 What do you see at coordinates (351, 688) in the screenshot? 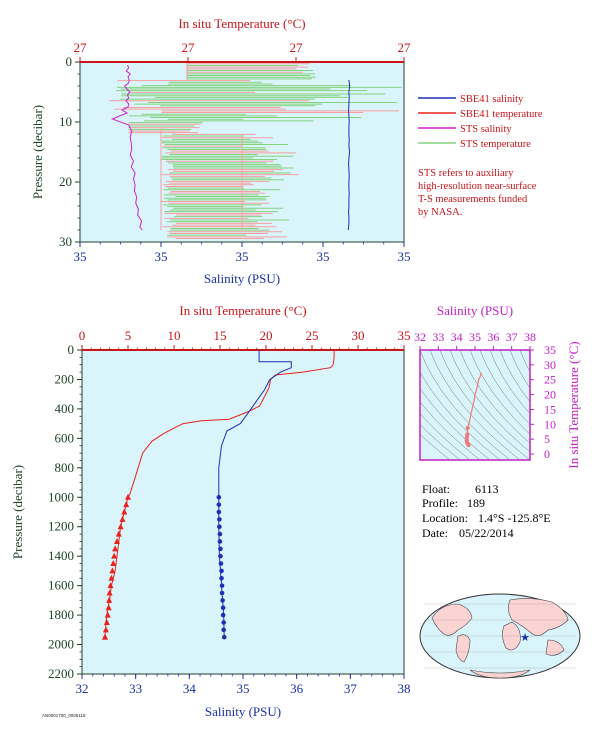
I see `bottom-tick-label: 37` at bounding box center [351, 688].